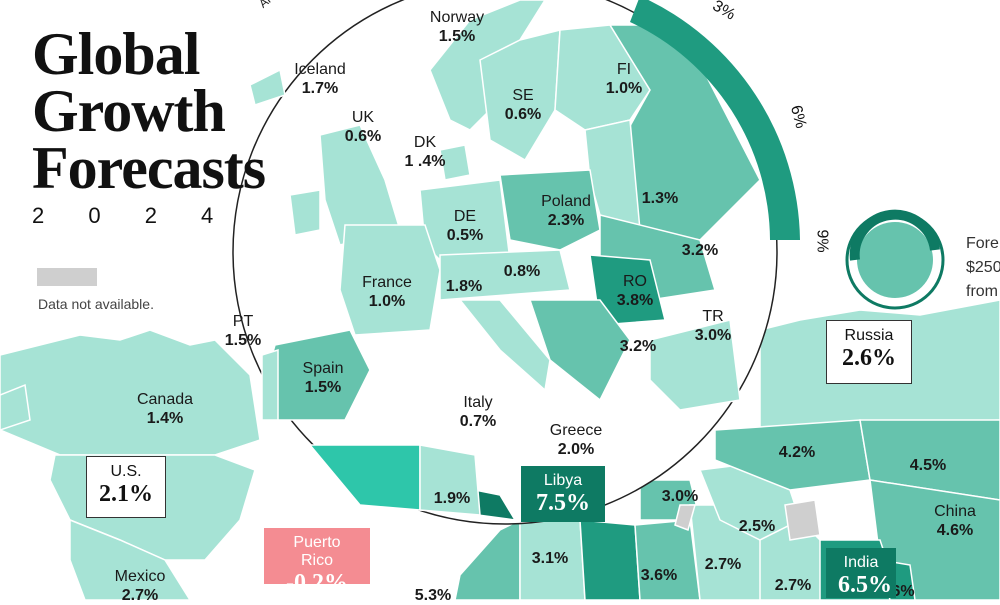 The width and height of the screenshot is (1000, 605). What do you see at coordinates (387, 292) in the screenshot?
I see `label-france: France 1.0%` at bounding box center [387, 292].